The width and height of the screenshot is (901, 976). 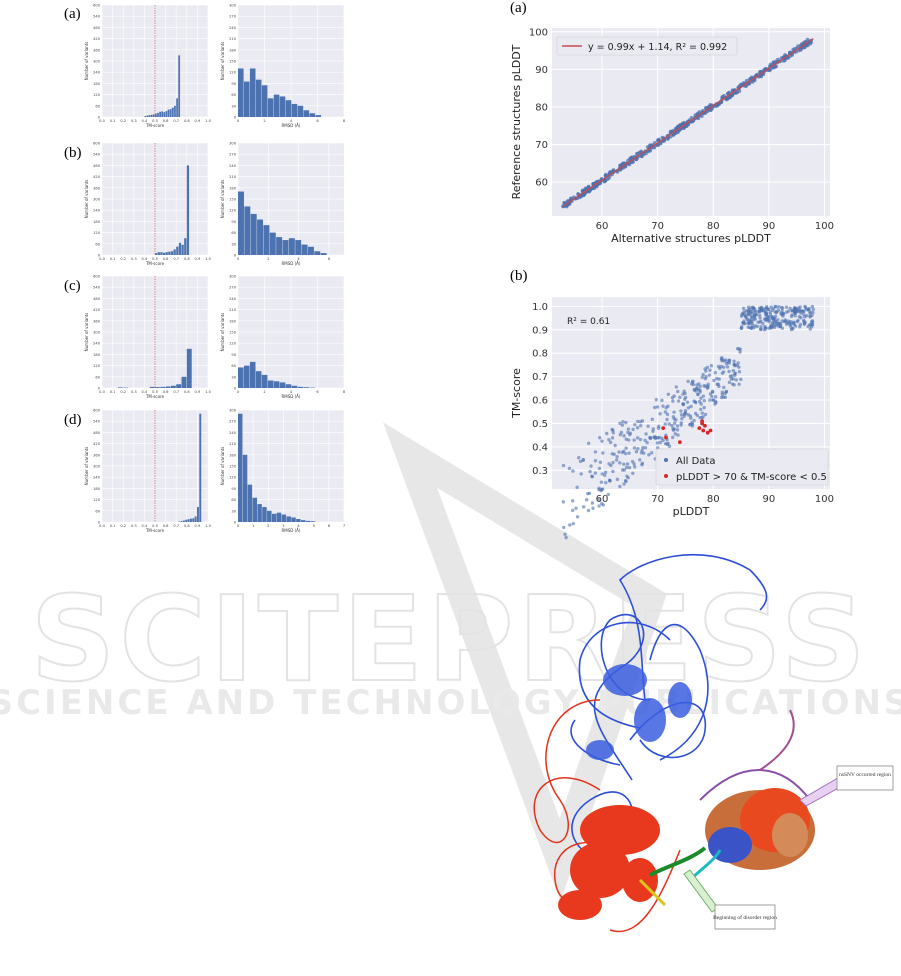 I want to click on y-tick-label: 270, so click(x=233, y=422).